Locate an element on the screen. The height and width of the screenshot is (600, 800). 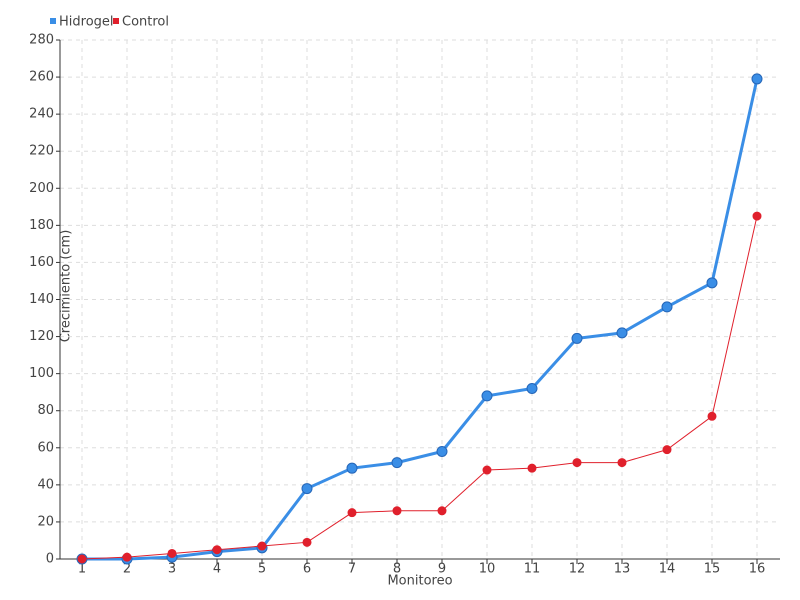
y-tick-label: 20 is located at coordinates (45, 521).